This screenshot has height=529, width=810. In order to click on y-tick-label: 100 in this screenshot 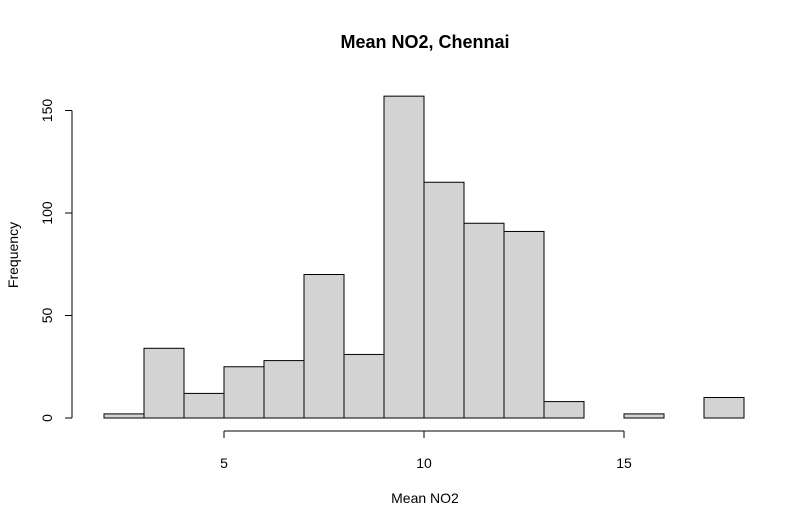, I will do `click(47, 213)`.